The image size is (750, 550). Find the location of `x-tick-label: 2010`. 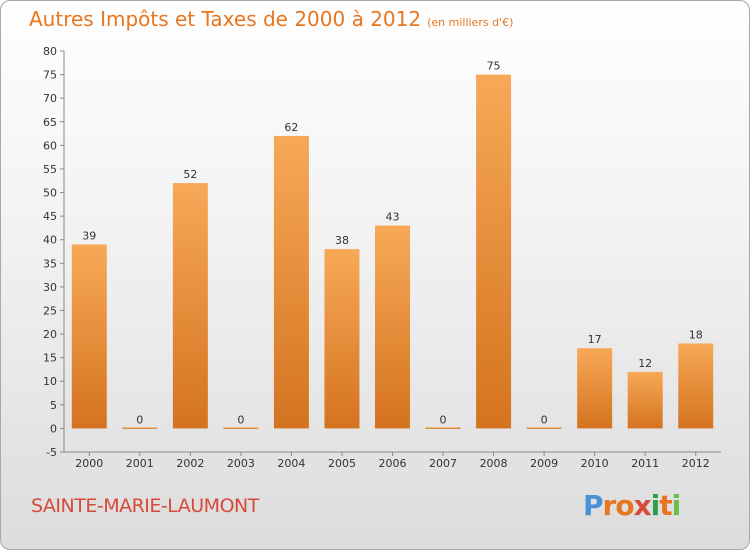

x-tick-label: 2010 is located at coordinates (595, 463).